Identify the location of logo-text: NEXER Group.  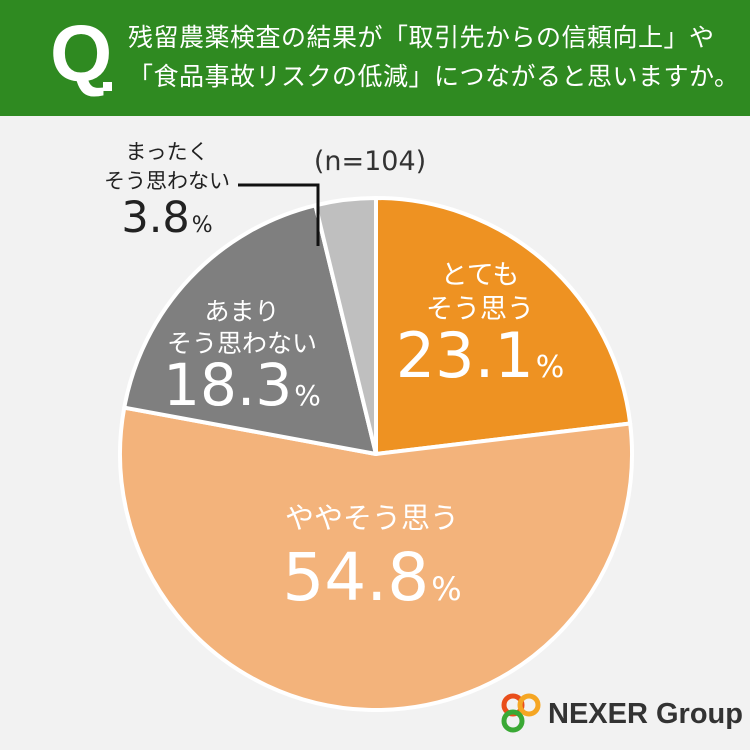
(645, 714).